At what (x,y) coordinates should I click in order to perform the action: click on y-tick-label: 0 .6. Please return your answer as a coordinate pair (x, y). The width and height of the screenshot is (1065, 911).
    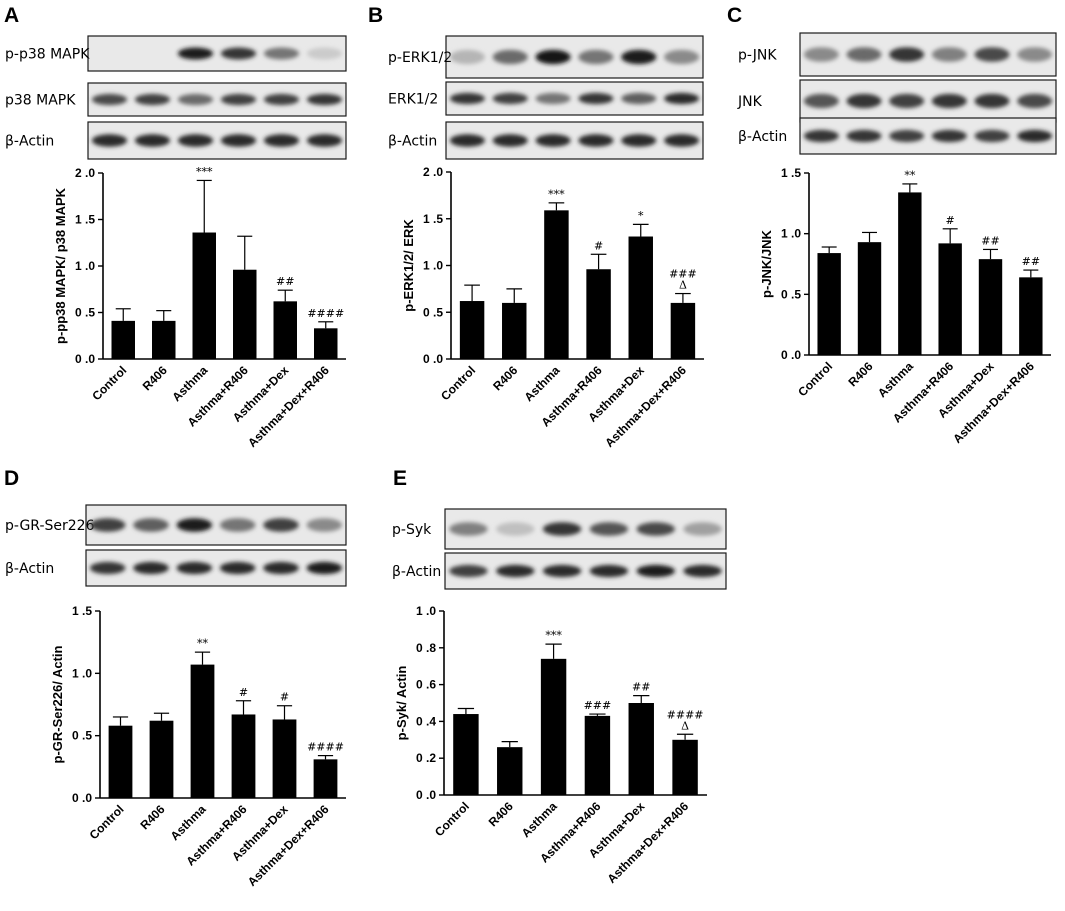
    Looking at the image, I should click on (426, 685).